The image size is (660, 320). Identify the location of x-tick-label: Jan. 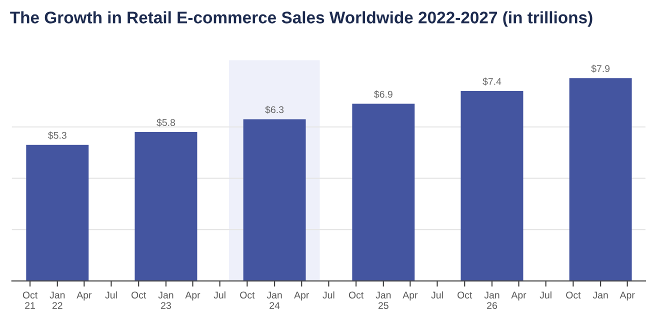
(600, 295).